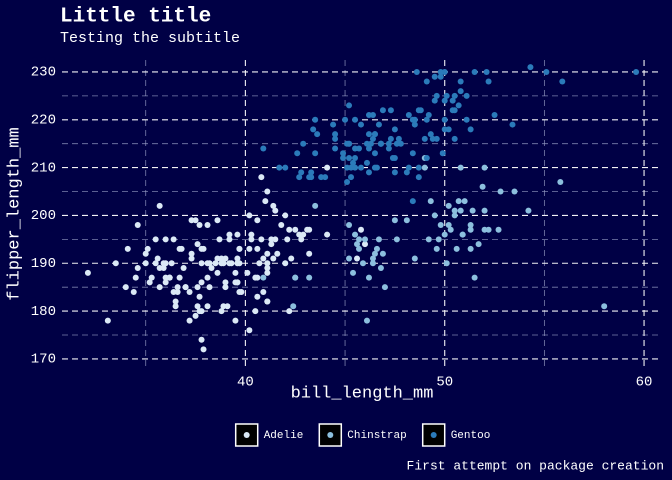 This screenshot has height=480, width=672. What do you see at coordinates (330, 435) in the screenshot?
I see `legend-swatch` at bounding box center [330, 435].